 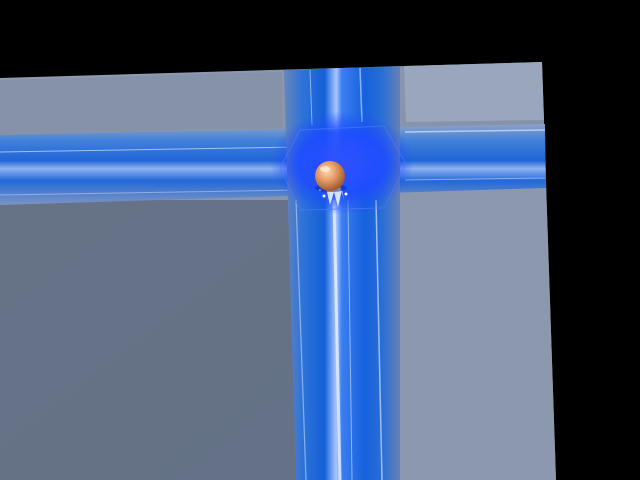 I want to click on floor-upper-right-area, so click(x=474, y=92).